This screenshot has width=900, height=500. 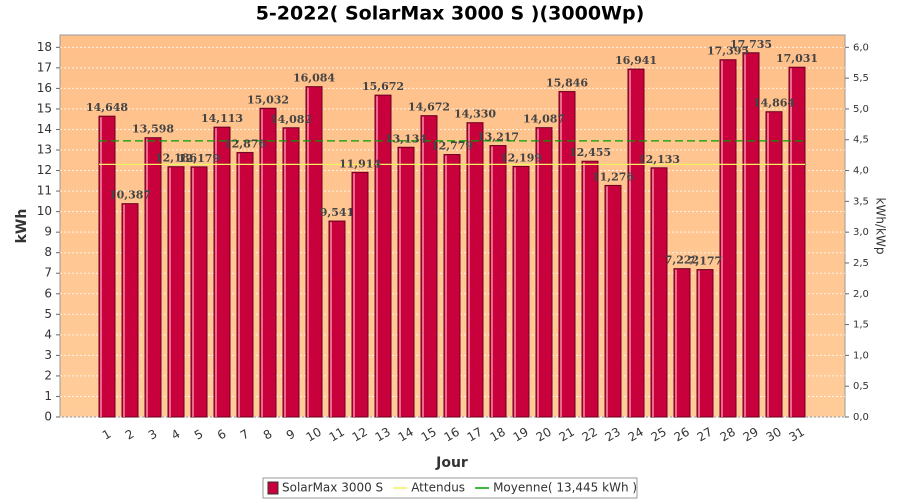 What do you see at coordinates (291, 119) in the screenshot?
I see `value-label: 14,082` at bounding box center [291, 119].